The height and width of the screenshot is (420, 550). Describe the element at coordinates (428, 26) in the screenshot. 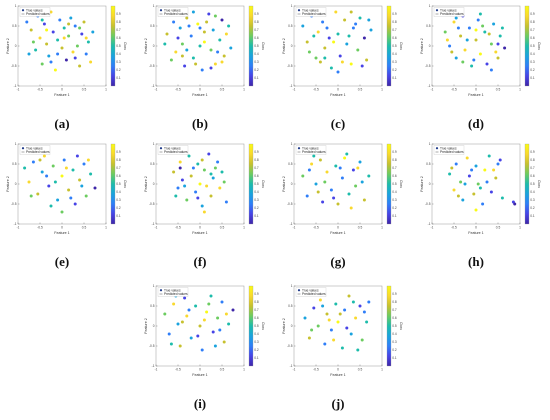

I see `y-tick-label: 0.5` at that location.